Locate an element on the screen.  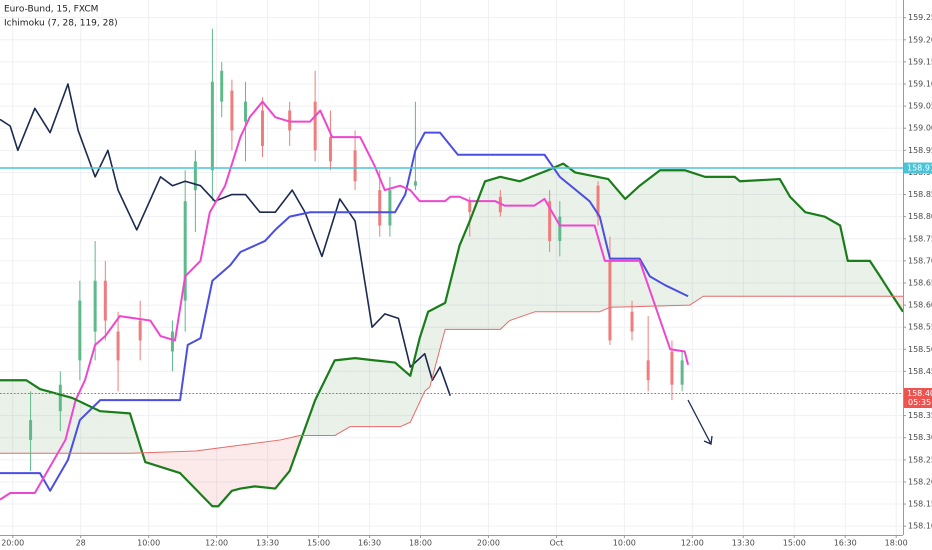
y-tick-label: 158.65 is located at coordinates (920, 282).